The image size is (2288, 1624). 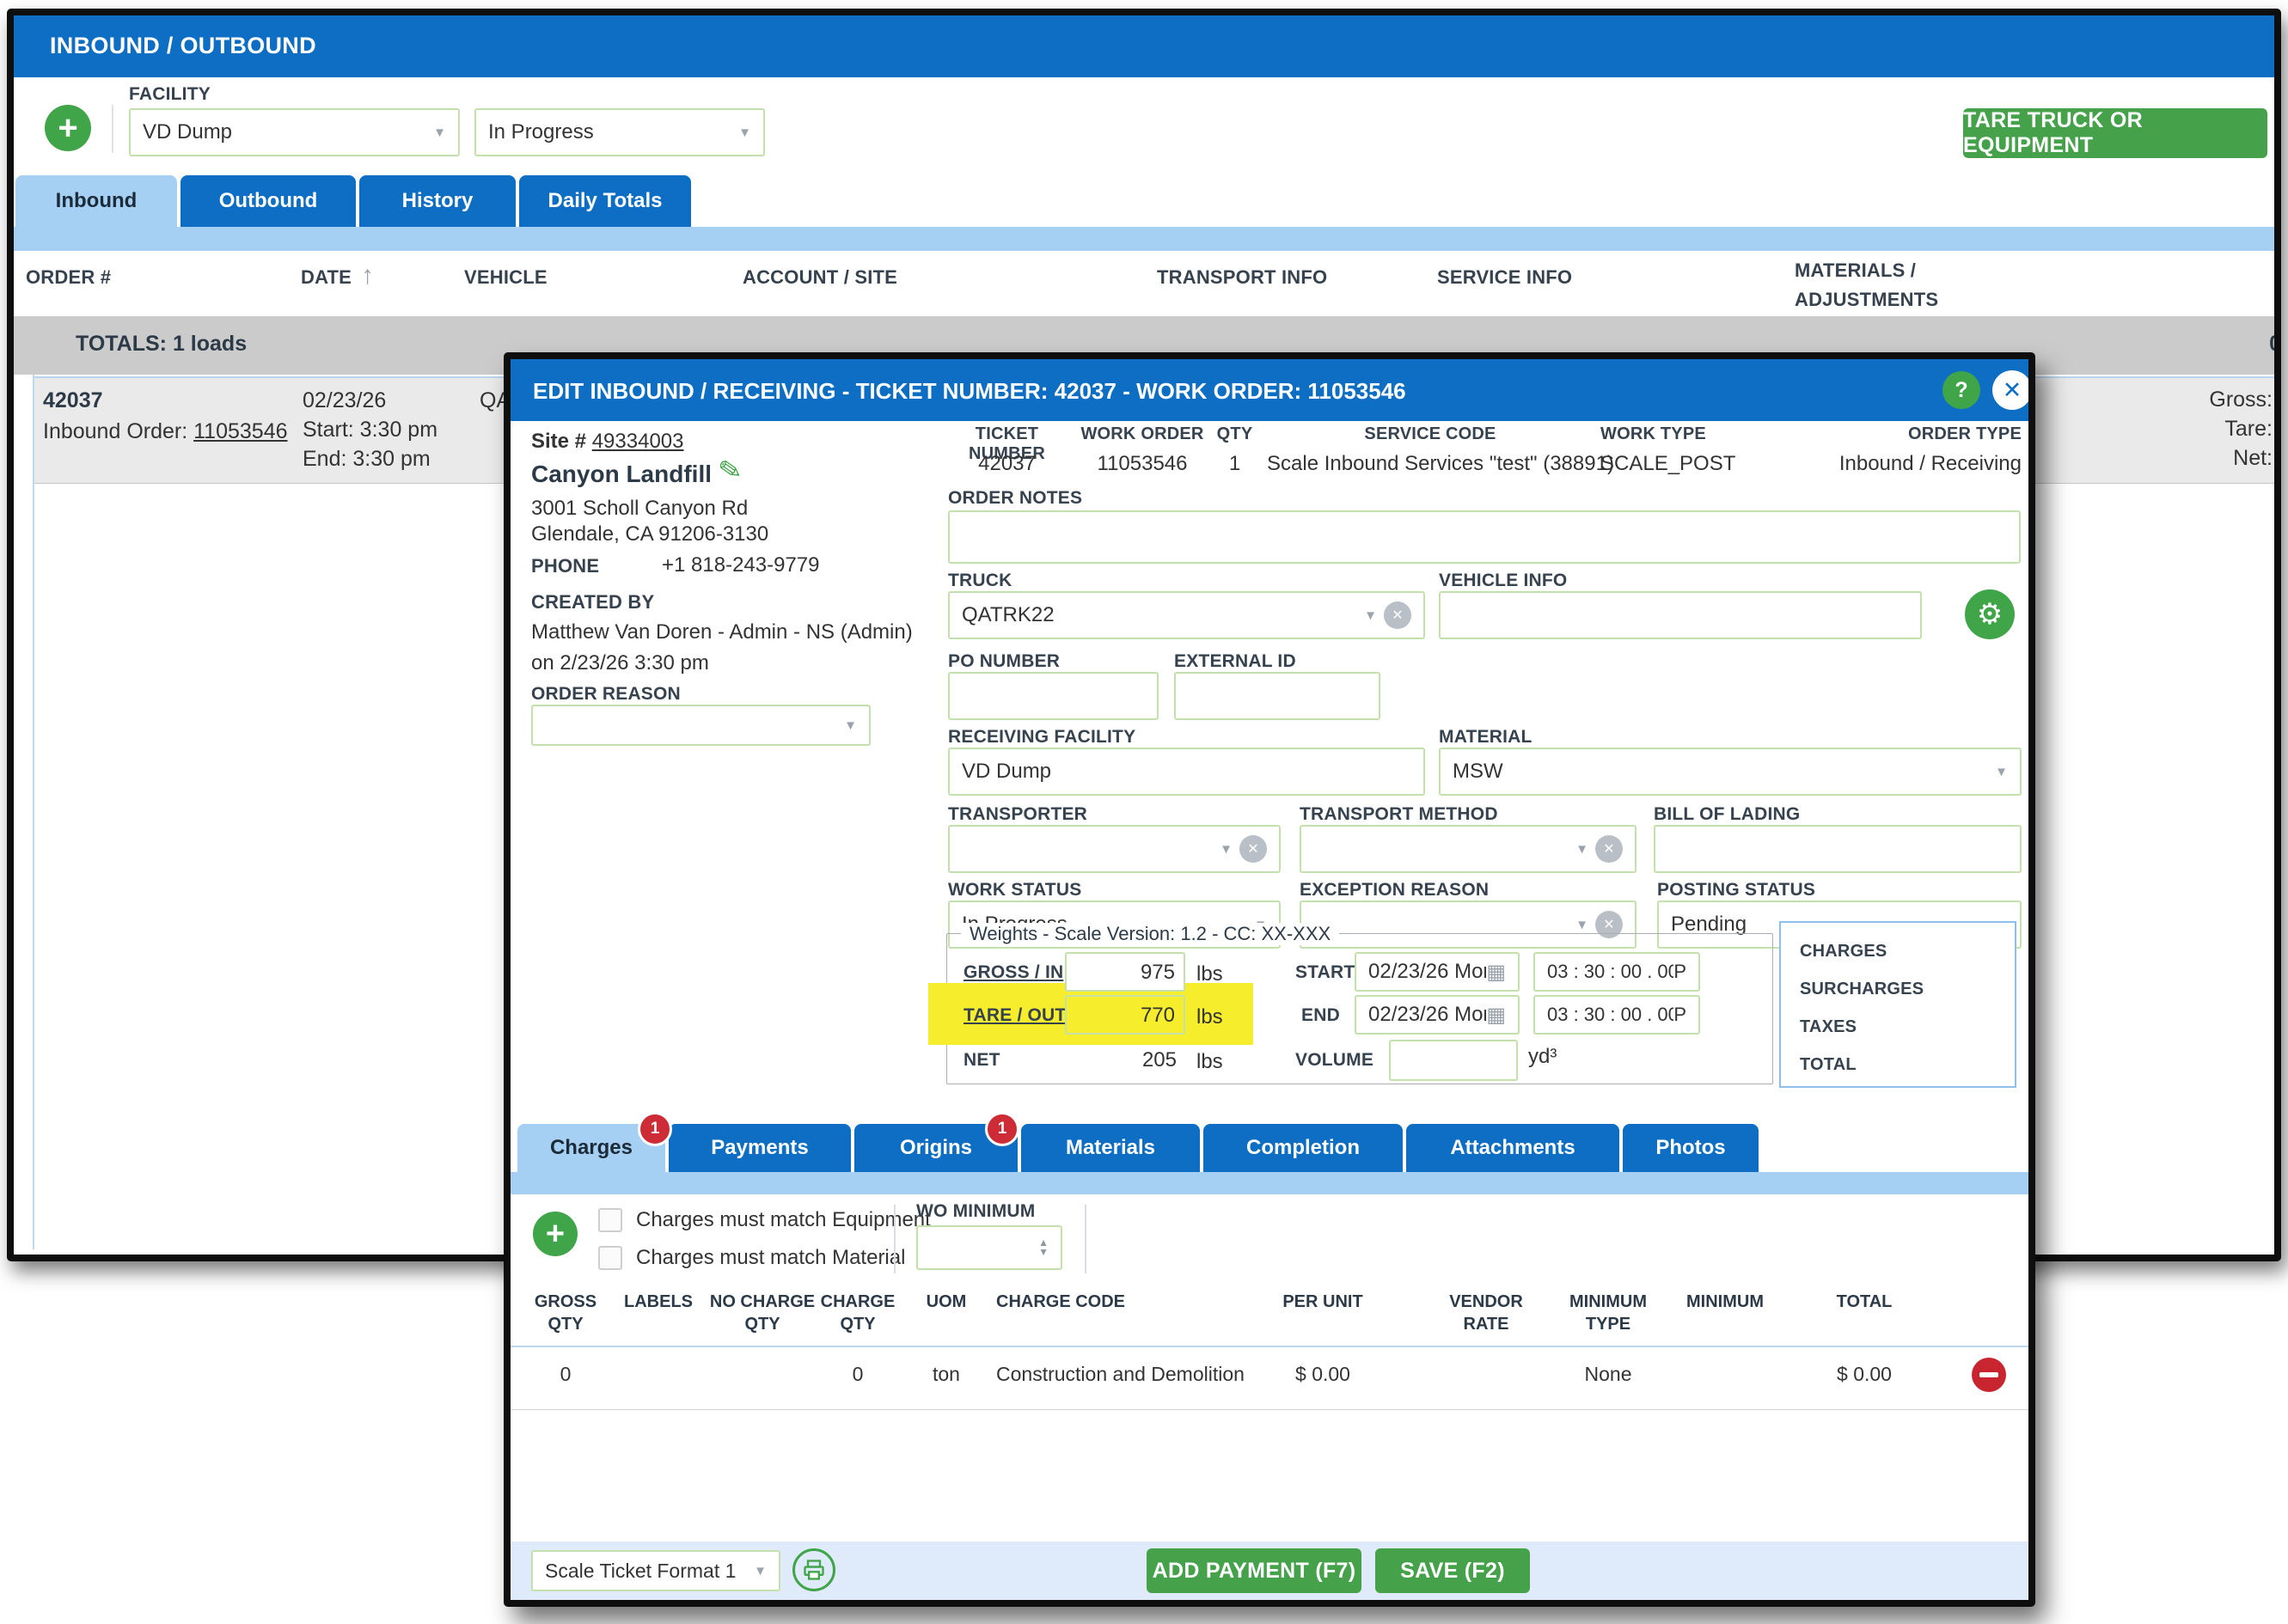 I want to click on add-charge-button: +, so click(x=555, y=1234).